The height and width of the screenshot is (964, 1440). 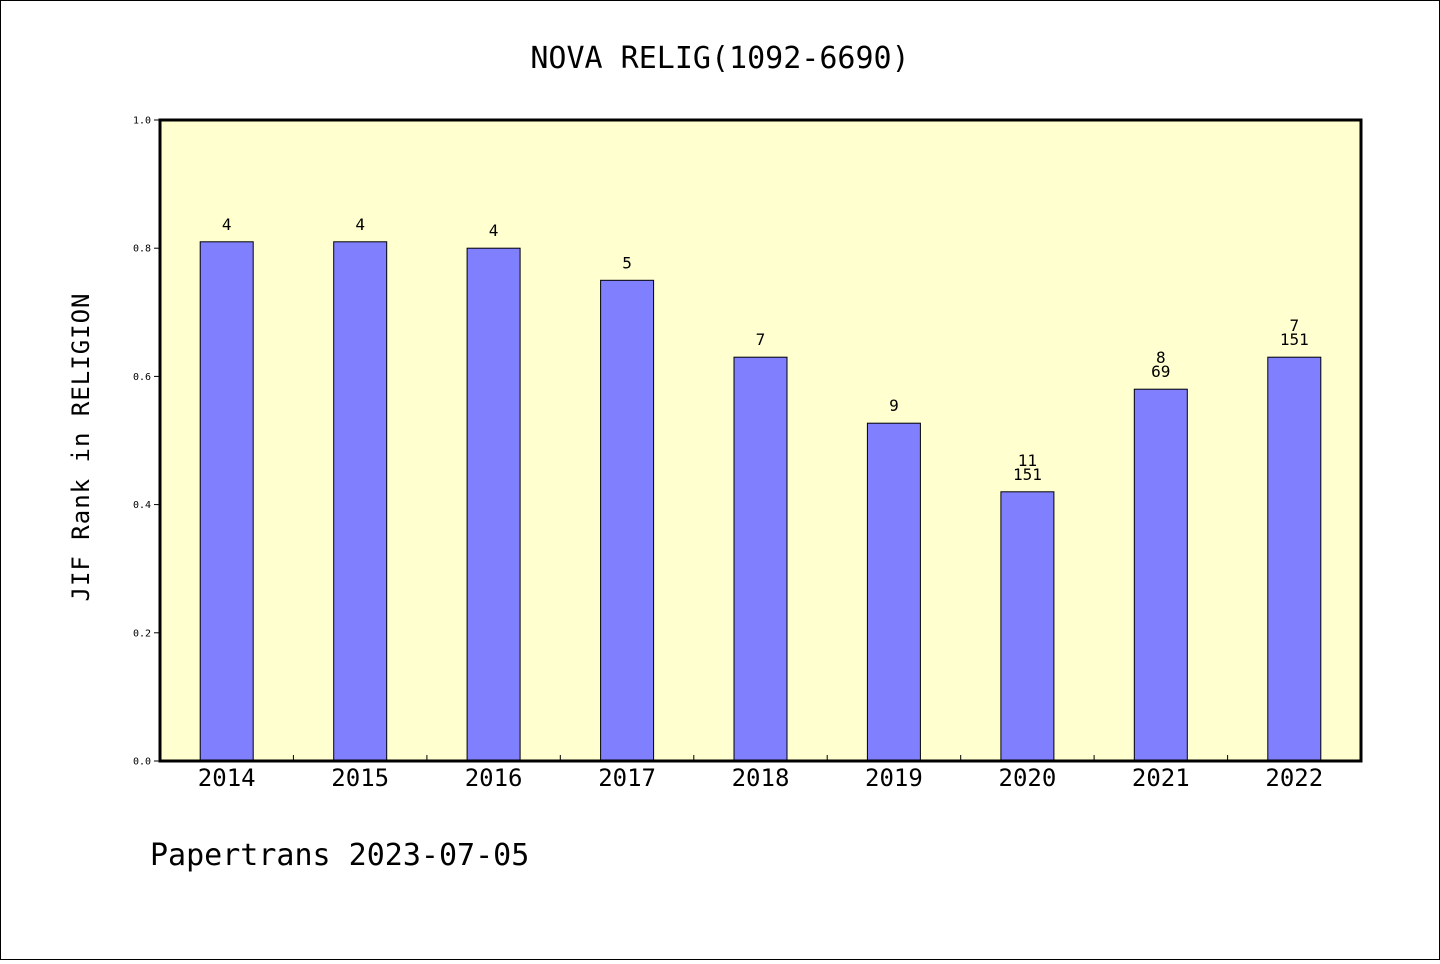 I want to click on data-label-2020-2: 151, so click(x=1027, y=474).